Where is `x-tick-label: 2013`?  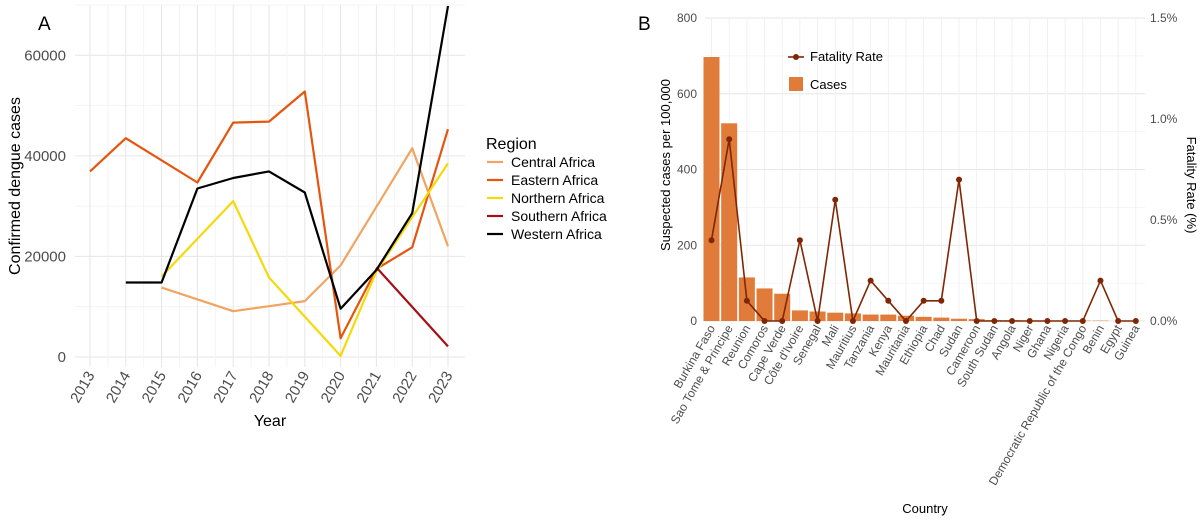
x-tick-label: 2013 is located at coordinates (82, 387).